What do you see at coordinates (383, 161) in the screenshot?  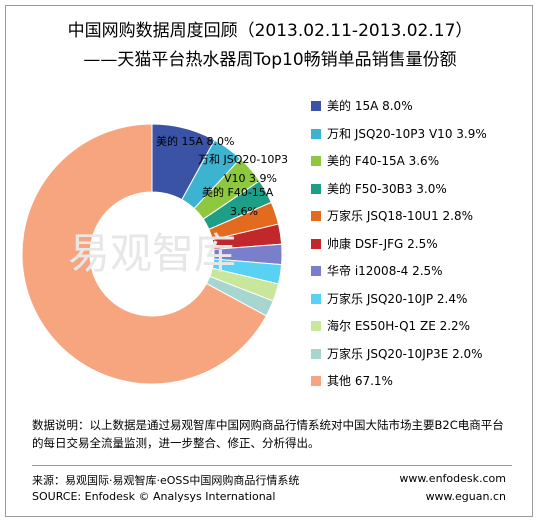 I see `legend-label: 美的 F40-15A 3.6%` at bounding box center [383, 161].